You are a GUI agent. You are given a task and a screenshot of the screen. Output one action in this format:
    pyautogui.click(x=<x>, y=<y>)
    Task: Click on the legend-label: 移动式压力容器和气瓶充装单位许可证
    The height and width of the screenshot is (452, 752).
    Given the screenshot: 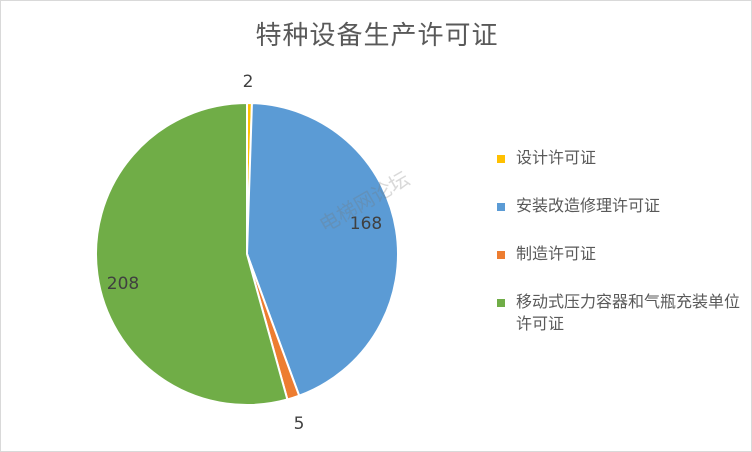 What is the action you would take?
    pyautogui.click(x=628, y=312)
    